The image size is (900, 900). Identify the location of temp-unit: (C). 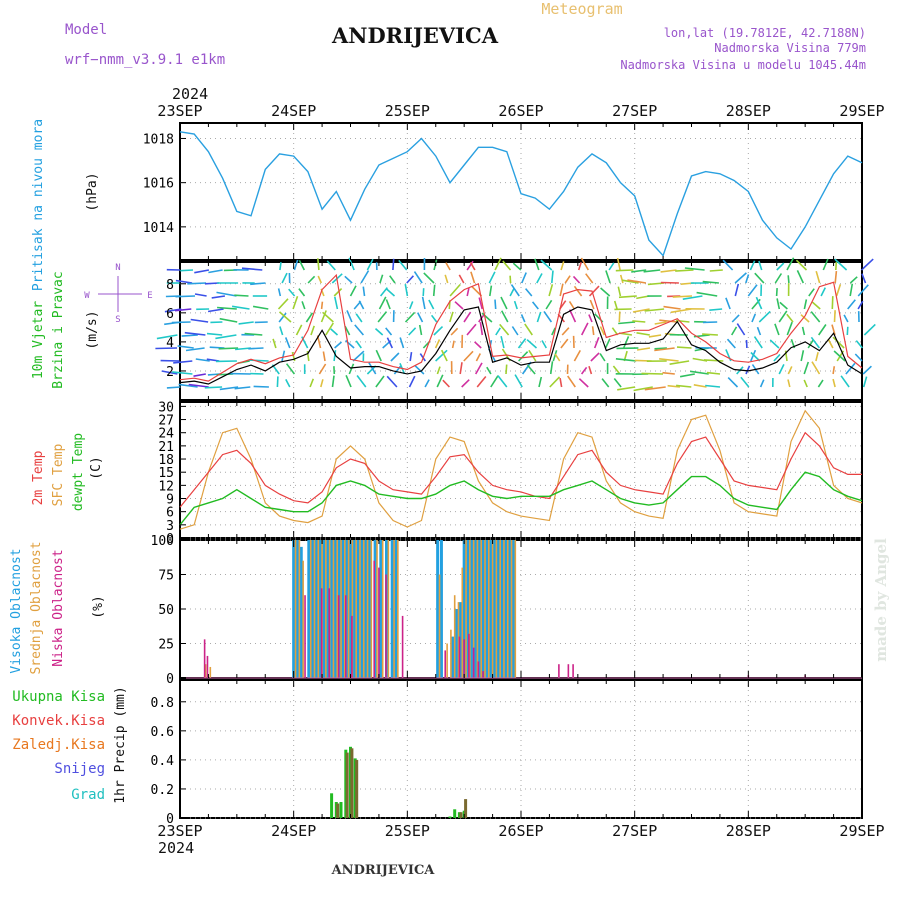
(96, 467).